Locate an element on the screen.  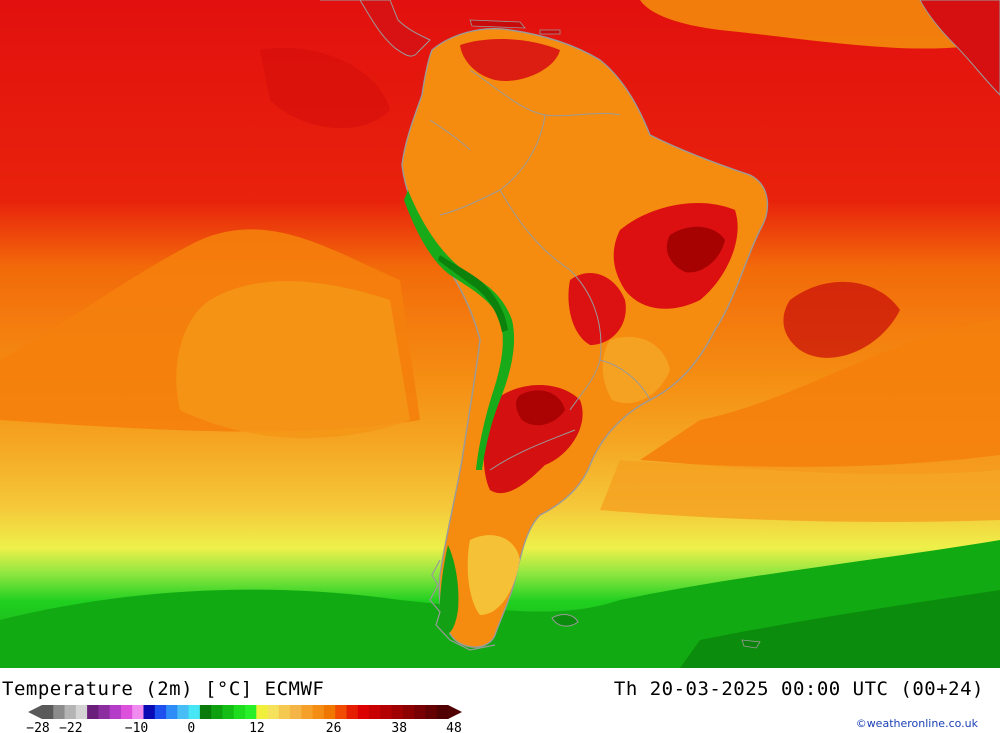
south-georgia is located at coordinates (751, 644).